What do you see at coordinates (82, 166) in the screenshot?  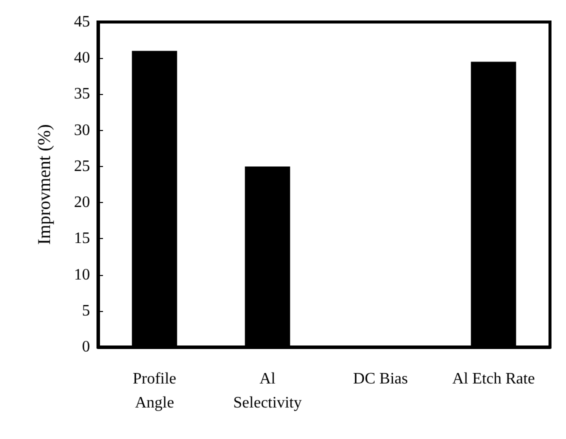 I see `y-tick-label: 25` at bounding box center [82, 166].